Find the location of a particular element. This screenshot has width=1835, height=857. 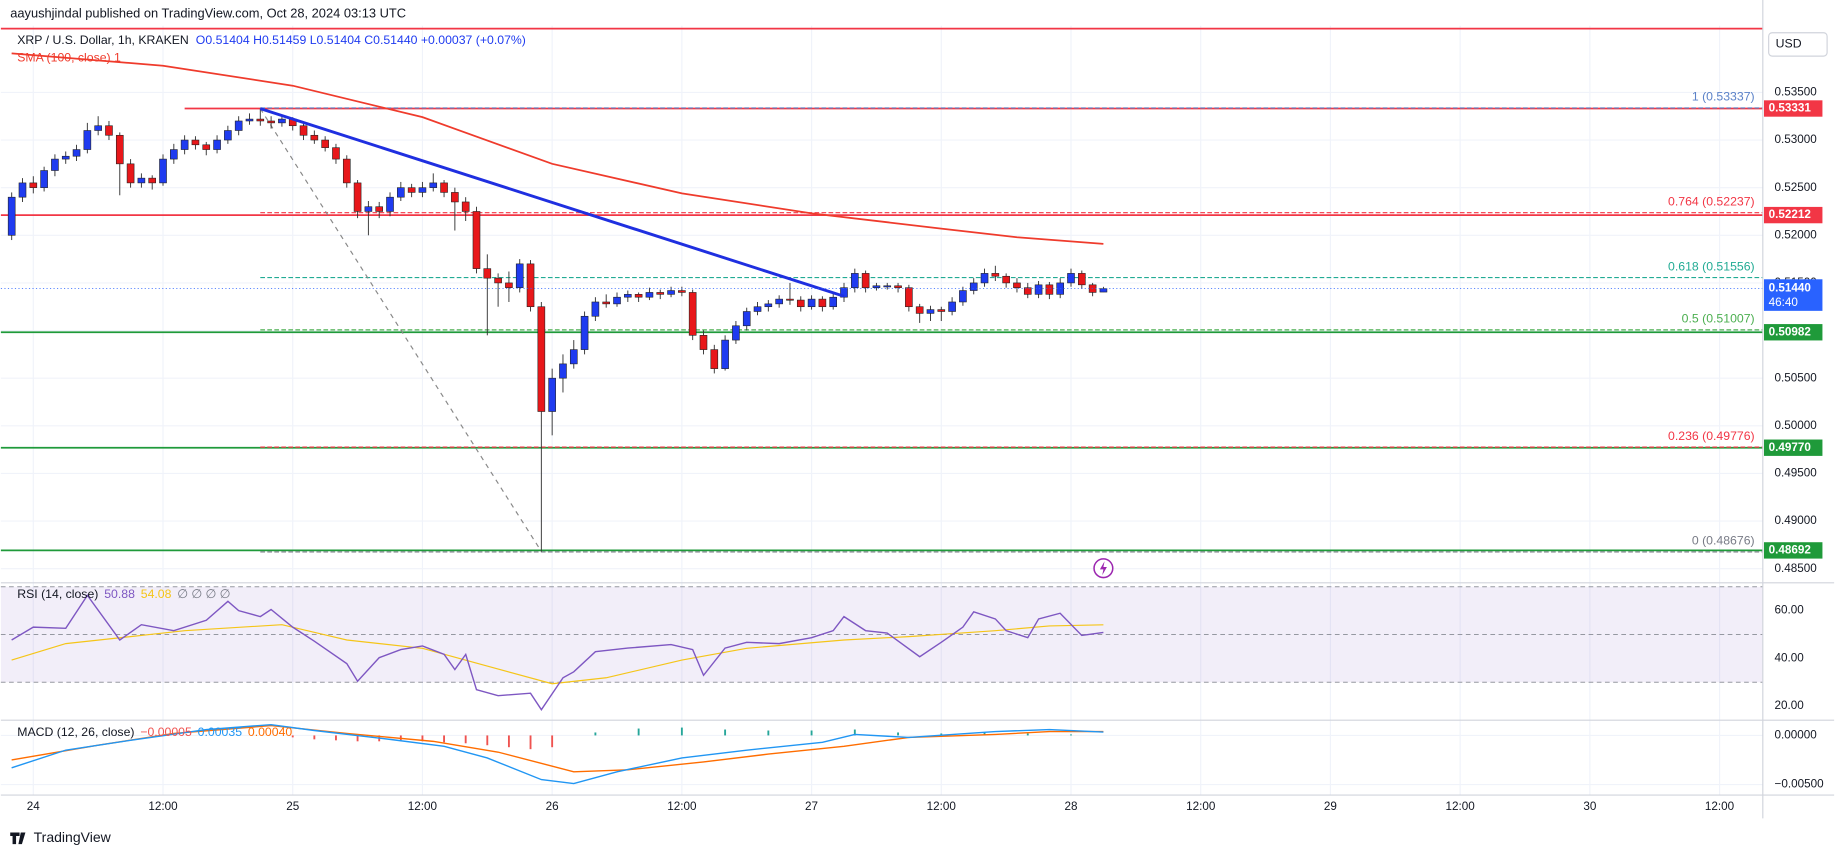

level-price-box is located at coordinates (1793, 215).